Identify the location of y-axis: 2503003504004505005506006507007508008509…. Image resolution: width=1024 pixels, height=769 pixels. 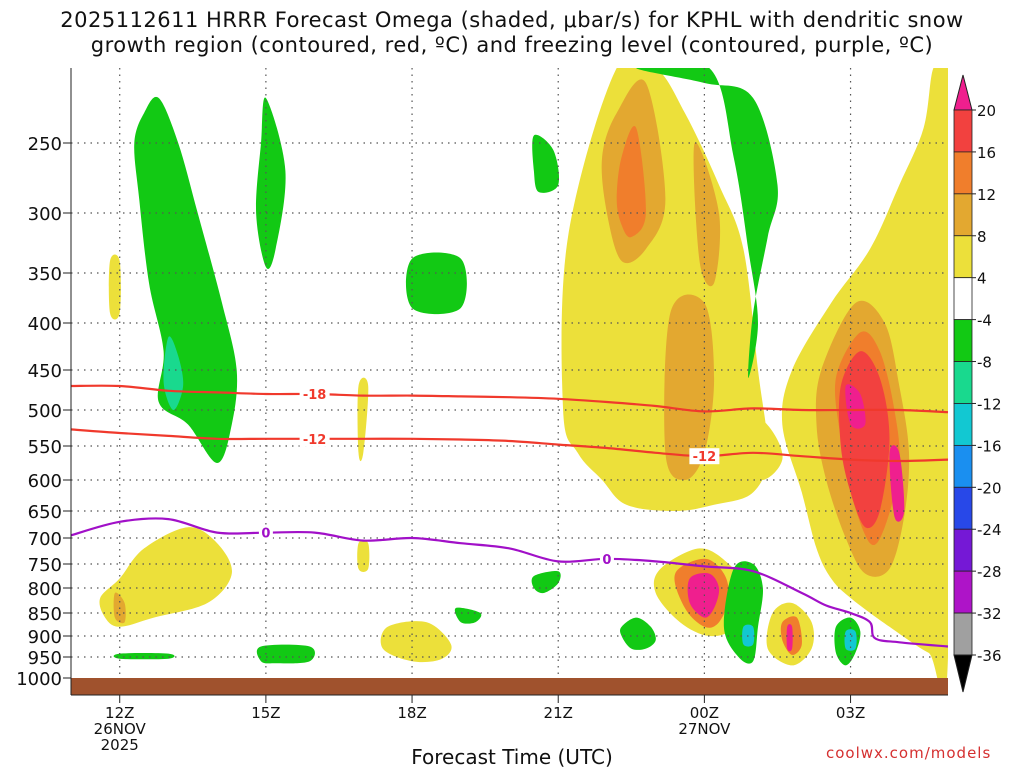
(44, 381).